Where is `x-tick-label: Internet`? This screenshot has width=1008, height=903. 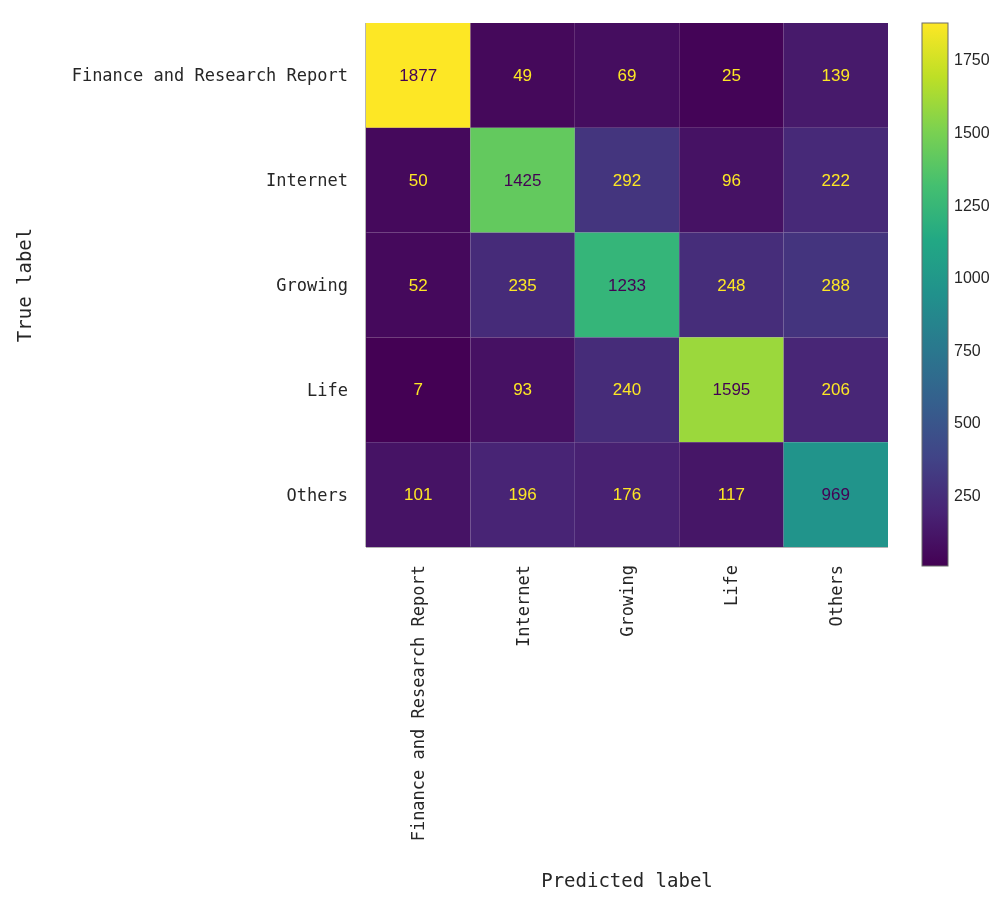
x-tick-label: Internet is located at coordinates (522, 606).